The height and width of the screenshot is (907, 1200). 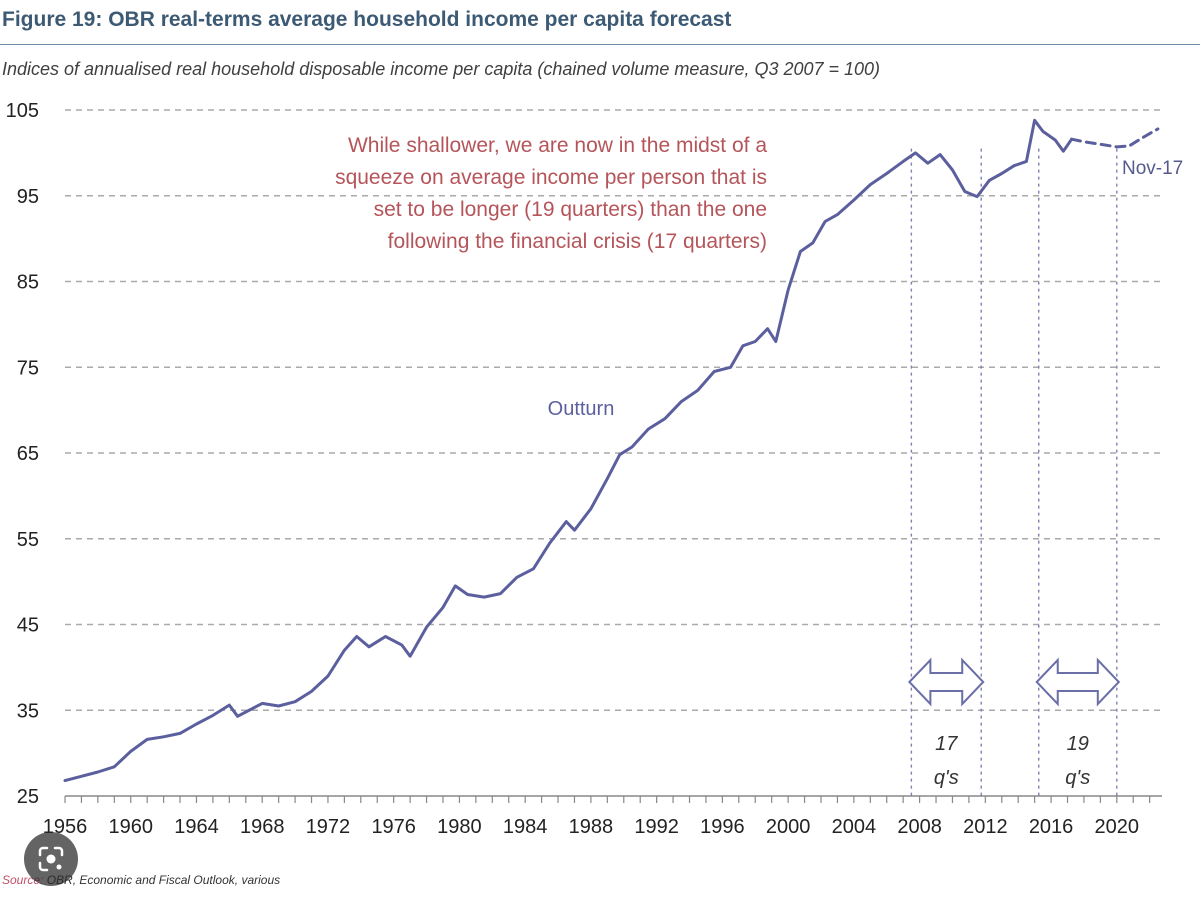 What do you see at coordinates (591, 827) in the screenshot?
I see `x-tick-label-1988: 1988` at bounding box center [591, 827].